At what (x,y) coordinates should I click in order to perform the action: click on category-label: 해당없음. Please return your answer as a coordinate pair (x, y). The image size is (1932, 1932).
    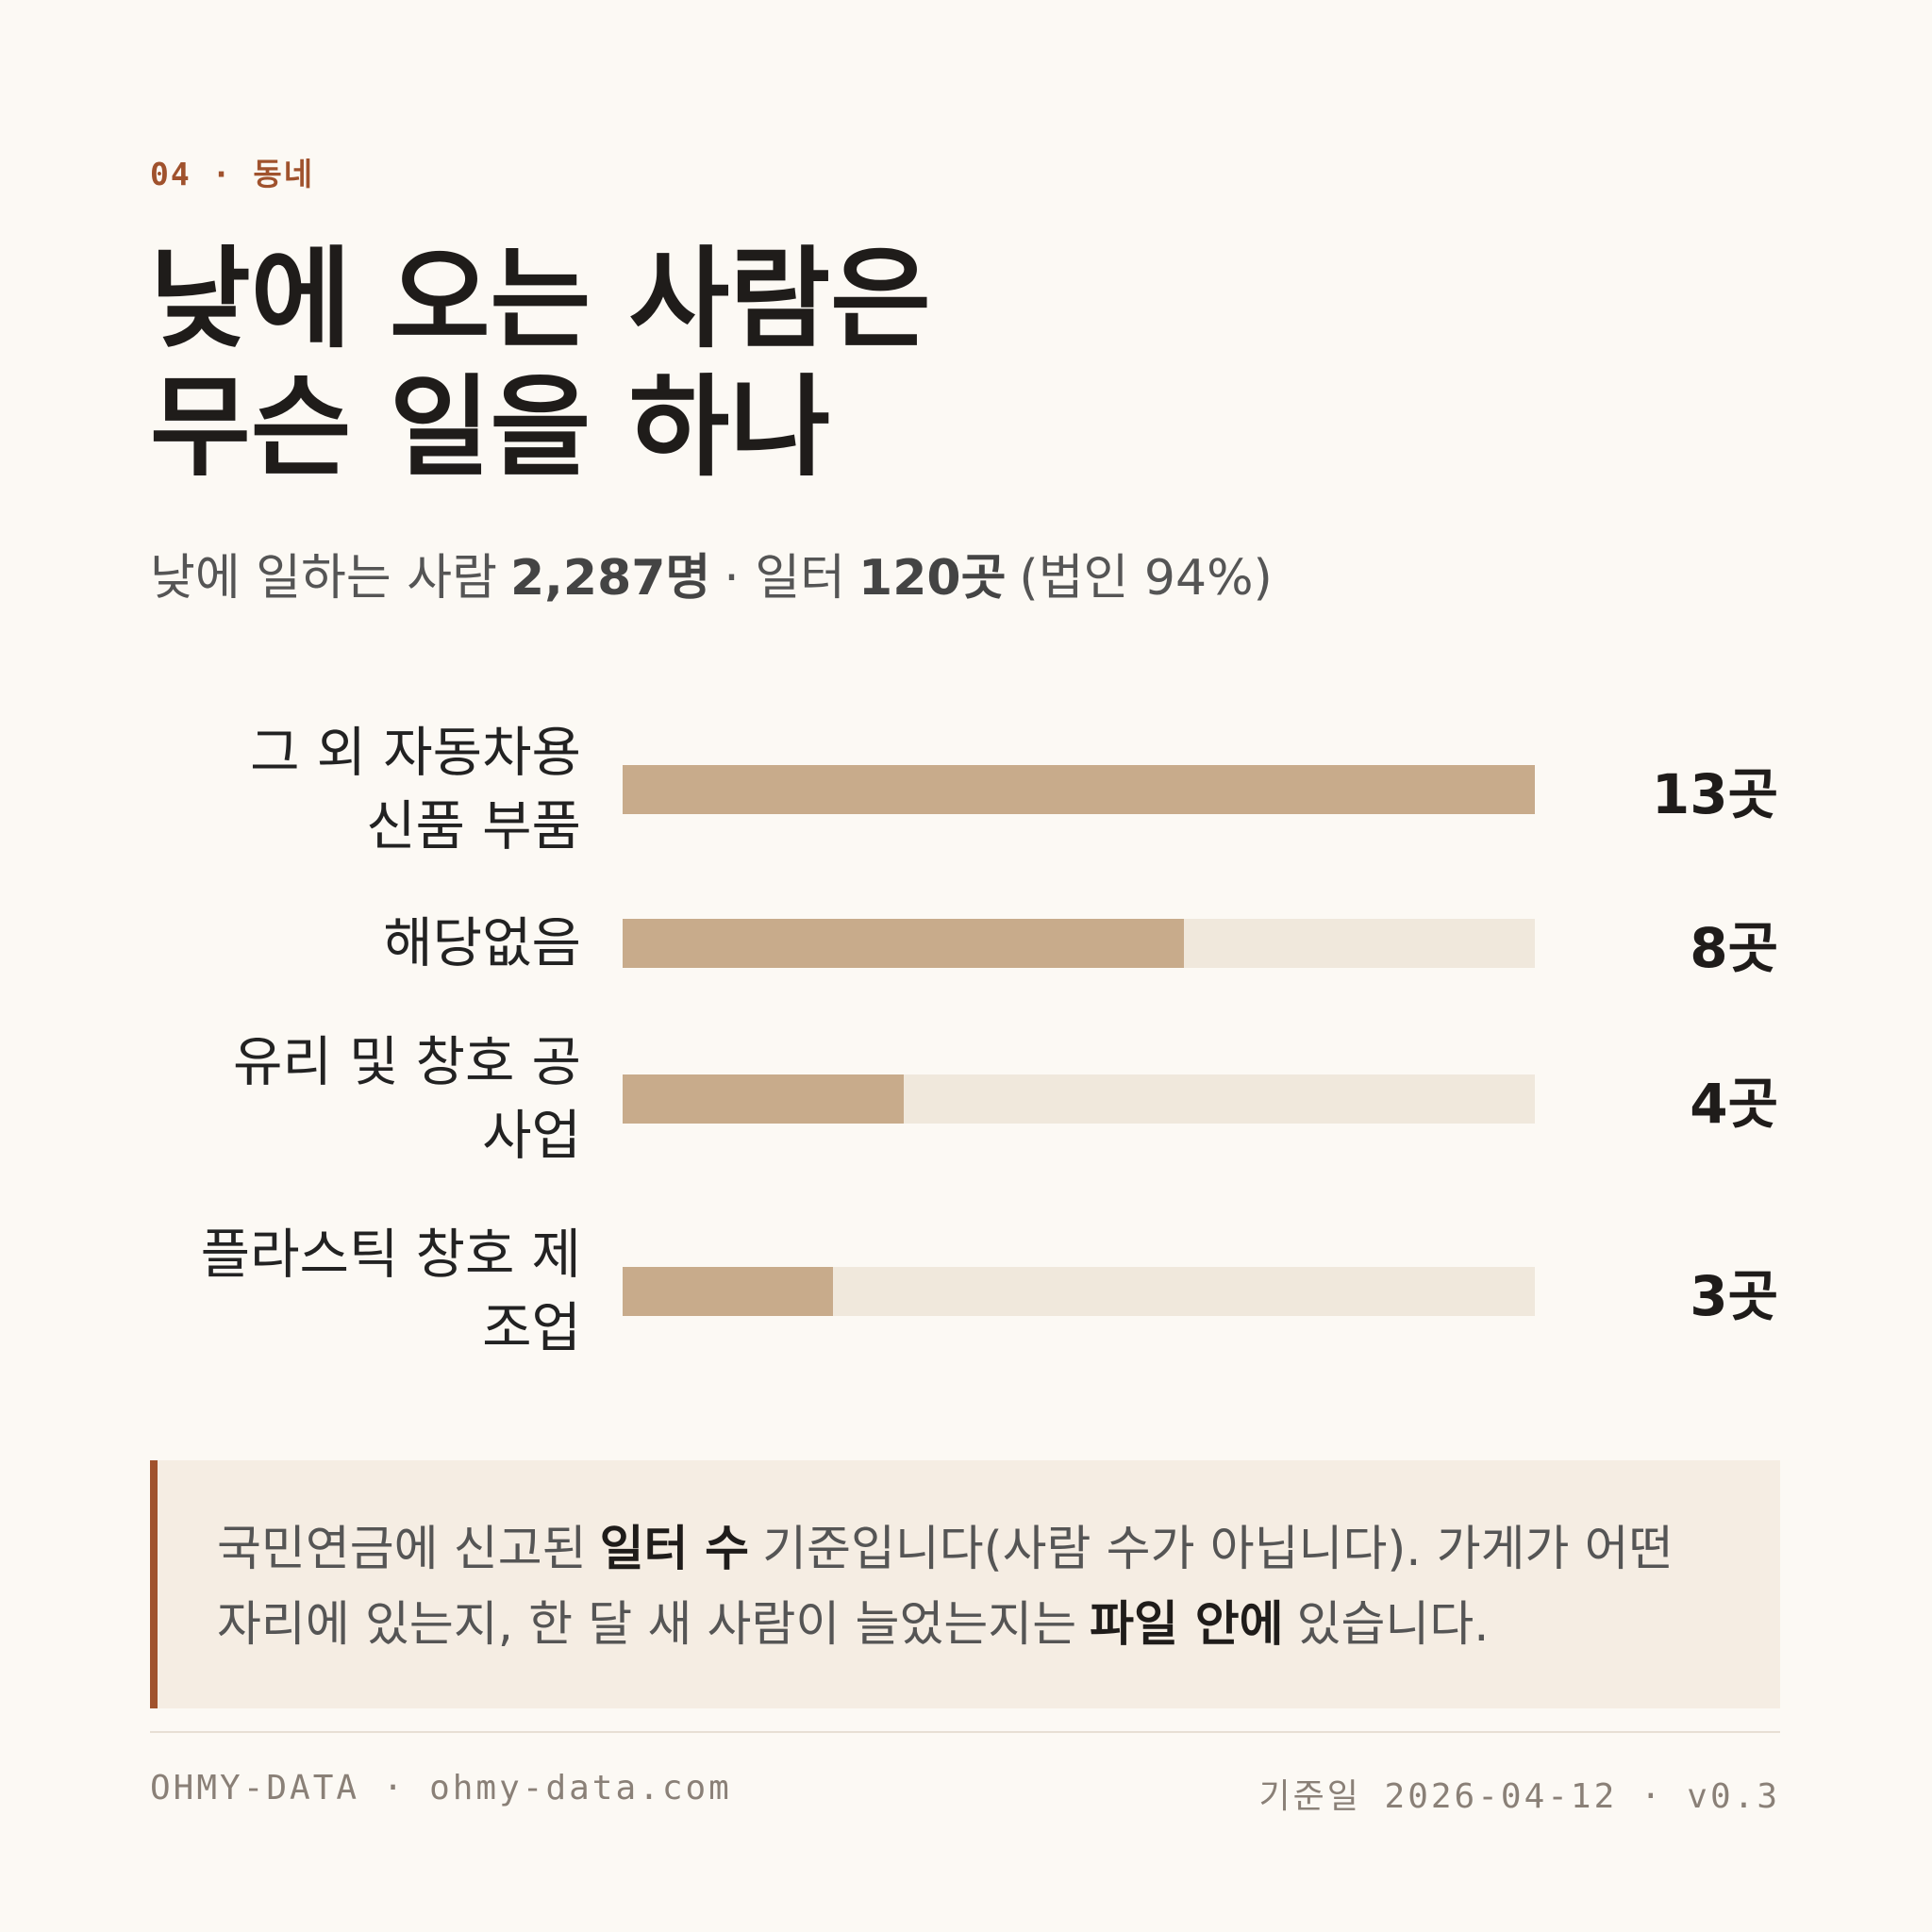
    Looking at the image, I should click on (482, 943).